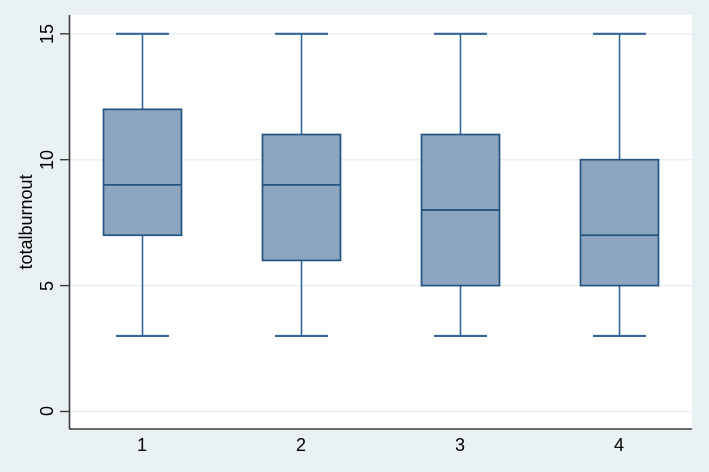 Image resolution: width=709 pixels, height=472 pixels. What do you see at coordinates (142, 445) in the screenshot?
I see `x-tick-label-1: 1` at bounding box center [142, 445].